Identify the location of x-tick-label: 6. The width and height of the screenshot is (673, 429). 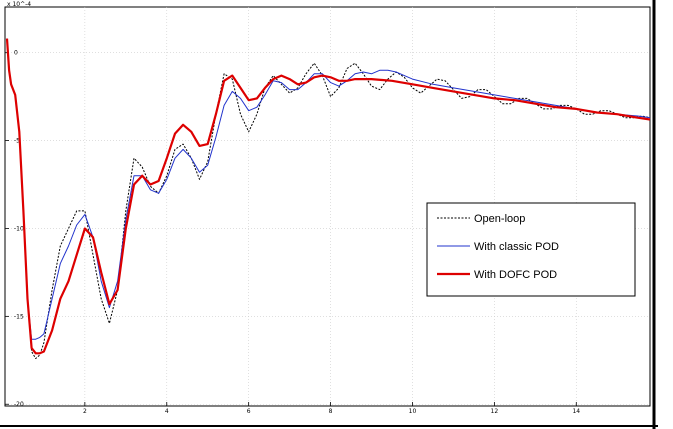
(249, 411).